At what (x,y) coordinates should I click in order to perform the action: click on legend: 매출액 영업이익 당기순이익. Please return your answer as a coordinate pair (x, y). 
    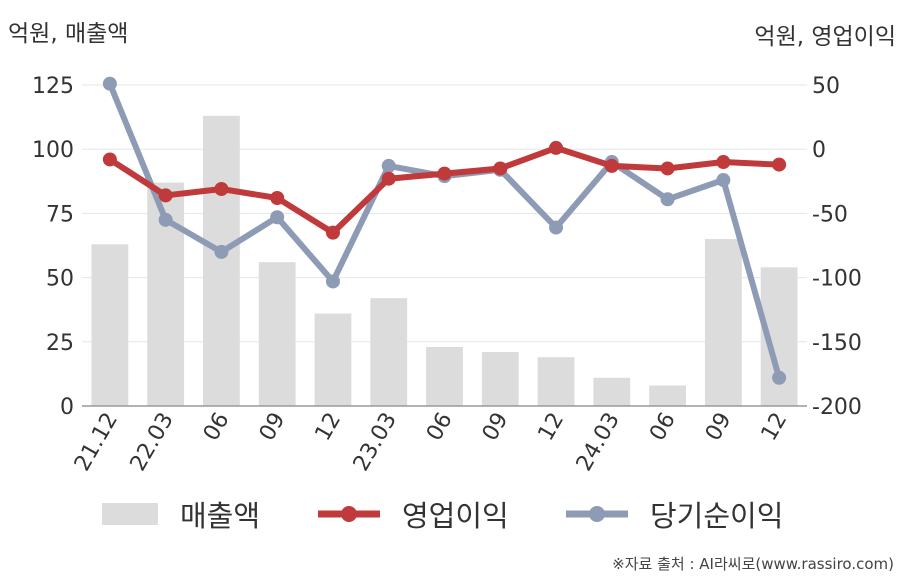
    Looking at the image, I should click on (454, 514).